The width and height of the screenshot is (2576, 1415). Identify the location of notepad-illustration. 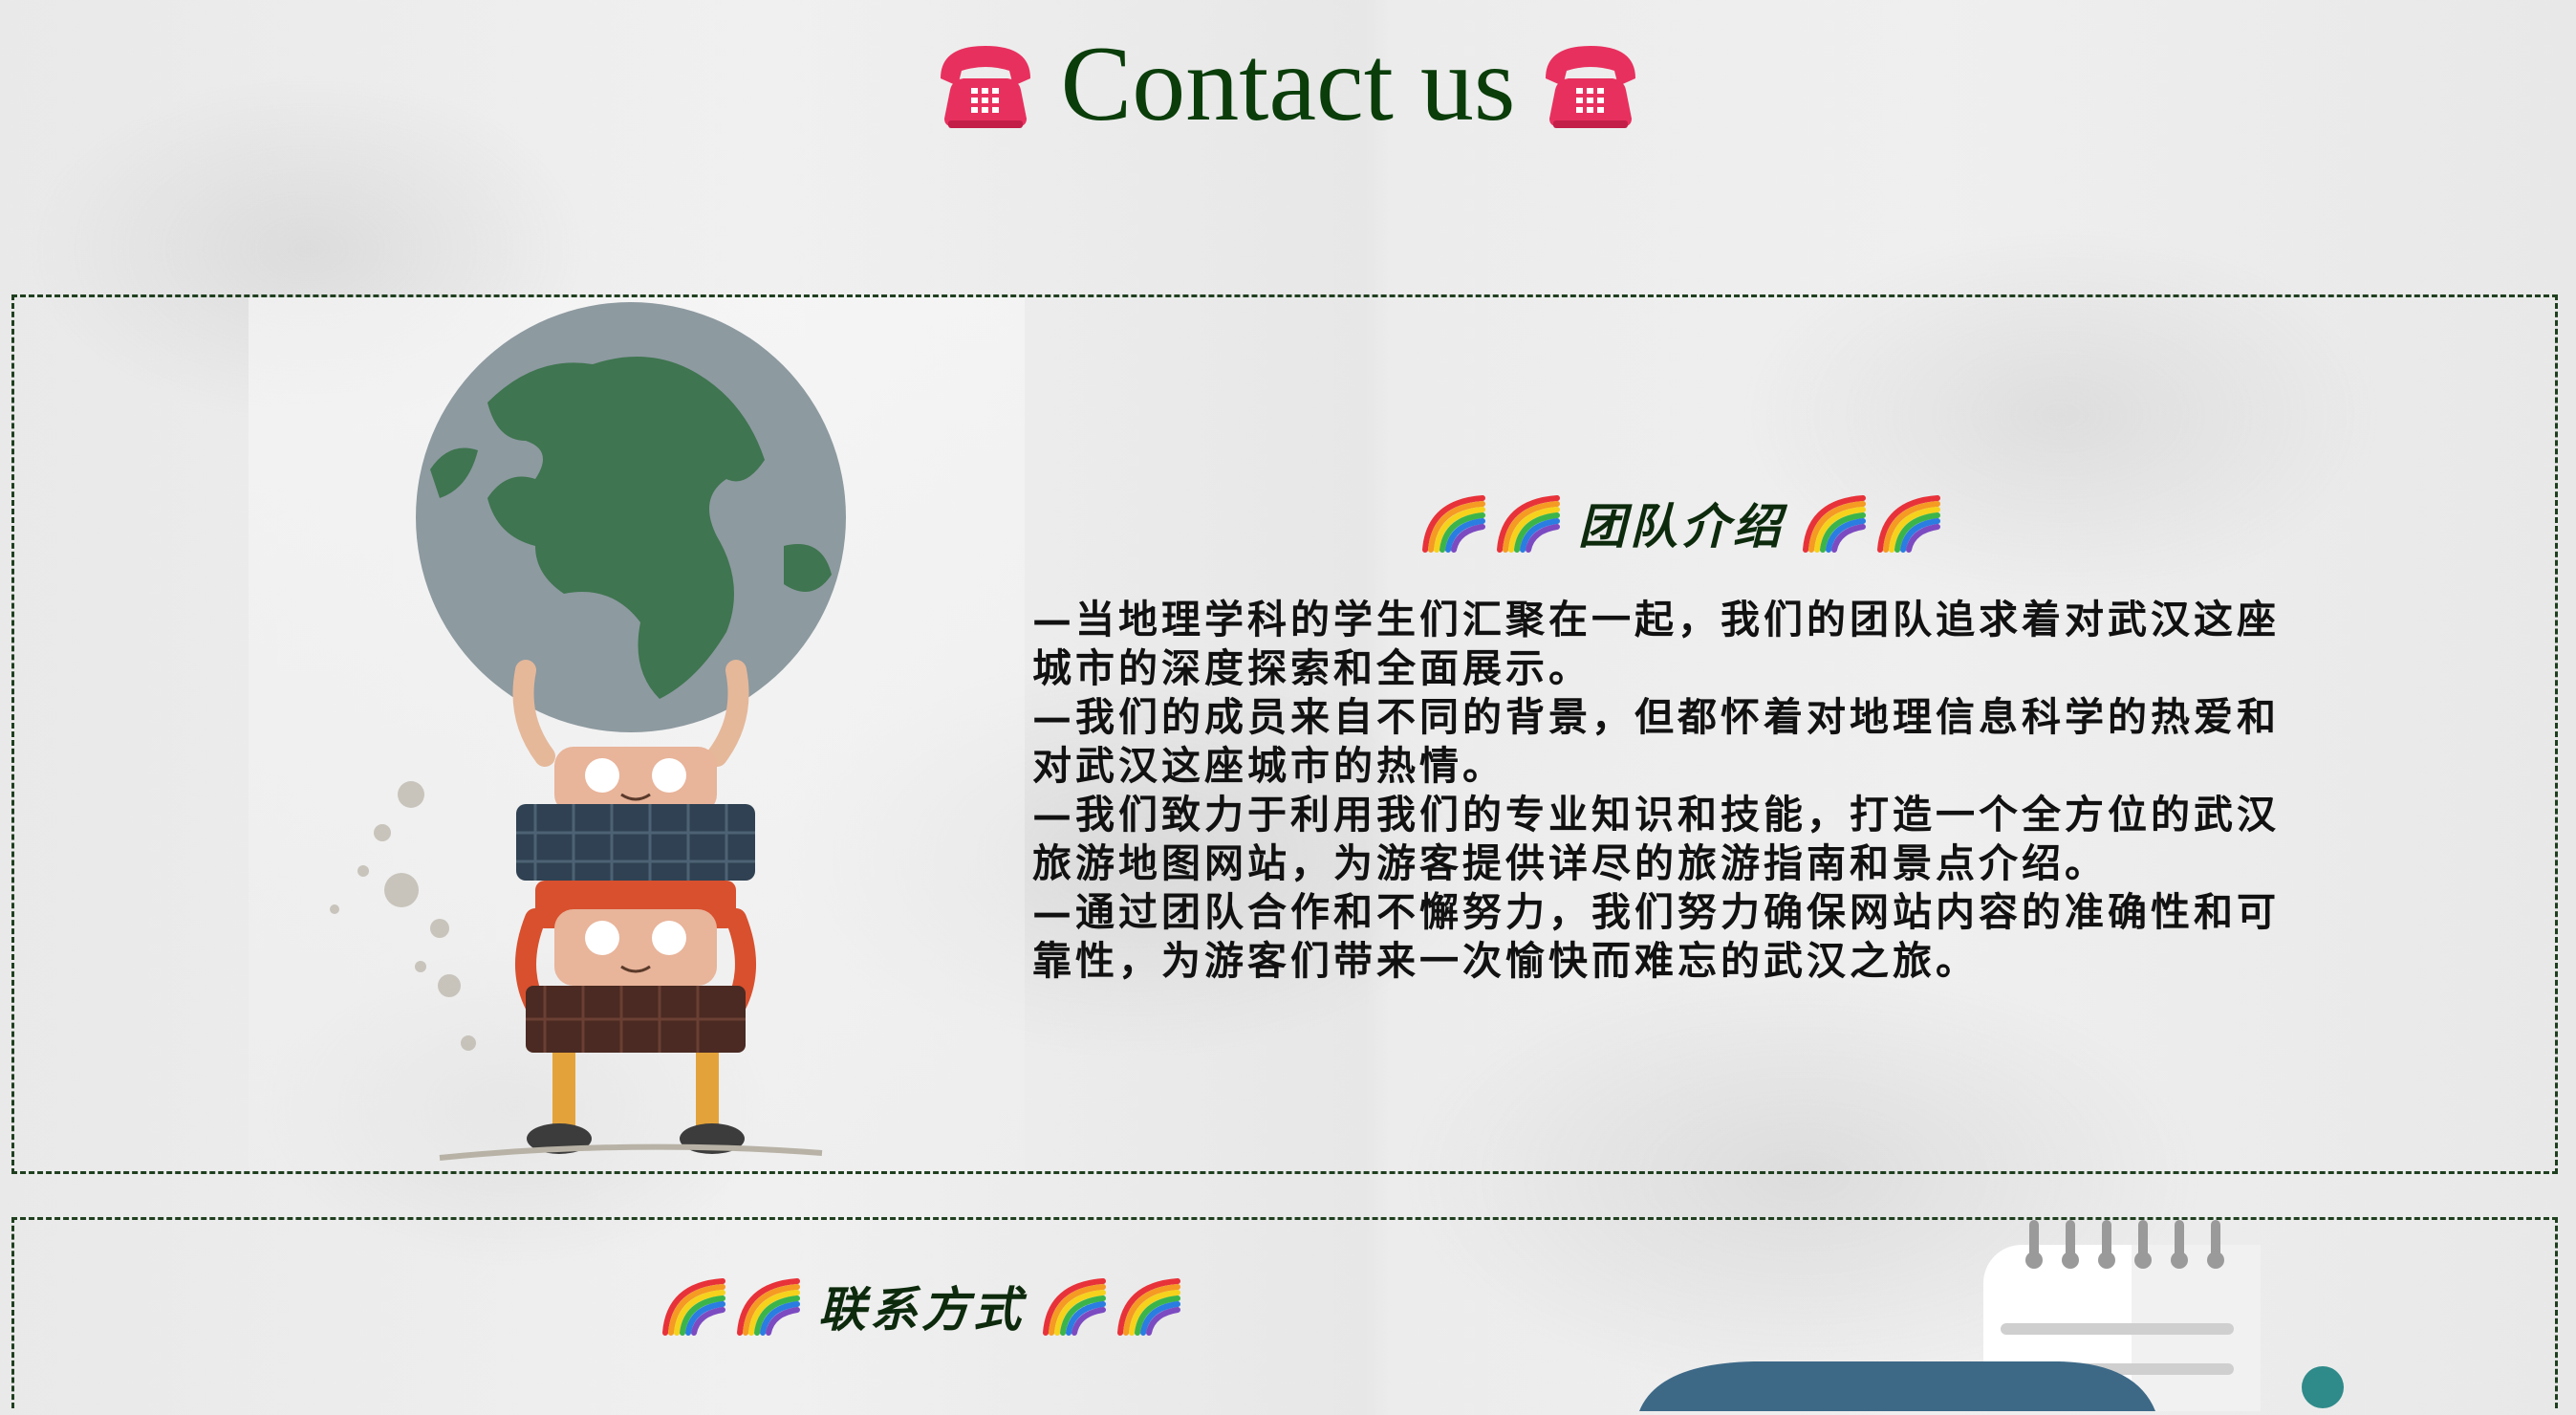
(1983, 1317).